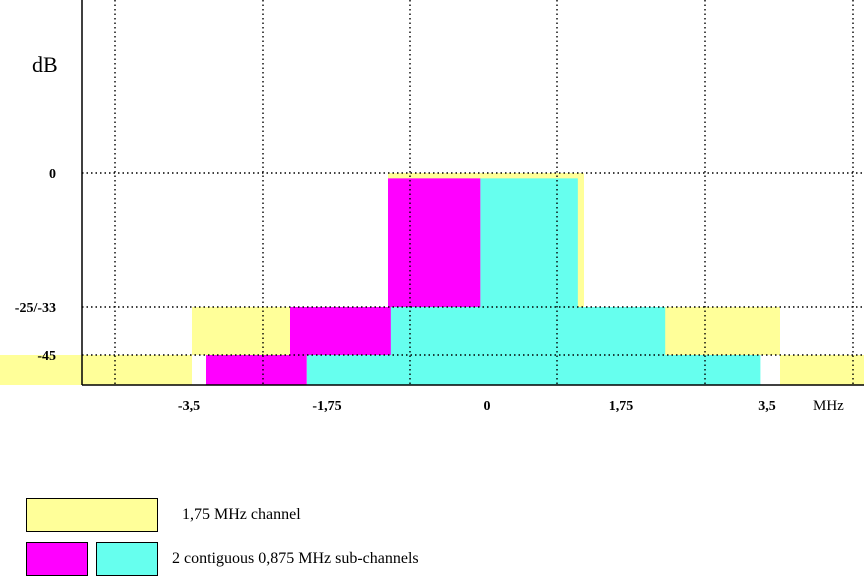 The height and width of the screenshot is (576, 864). Describe the element at coordinates (57, 559) in the screenshot. I see `legend-swatch-magenta` at that location.